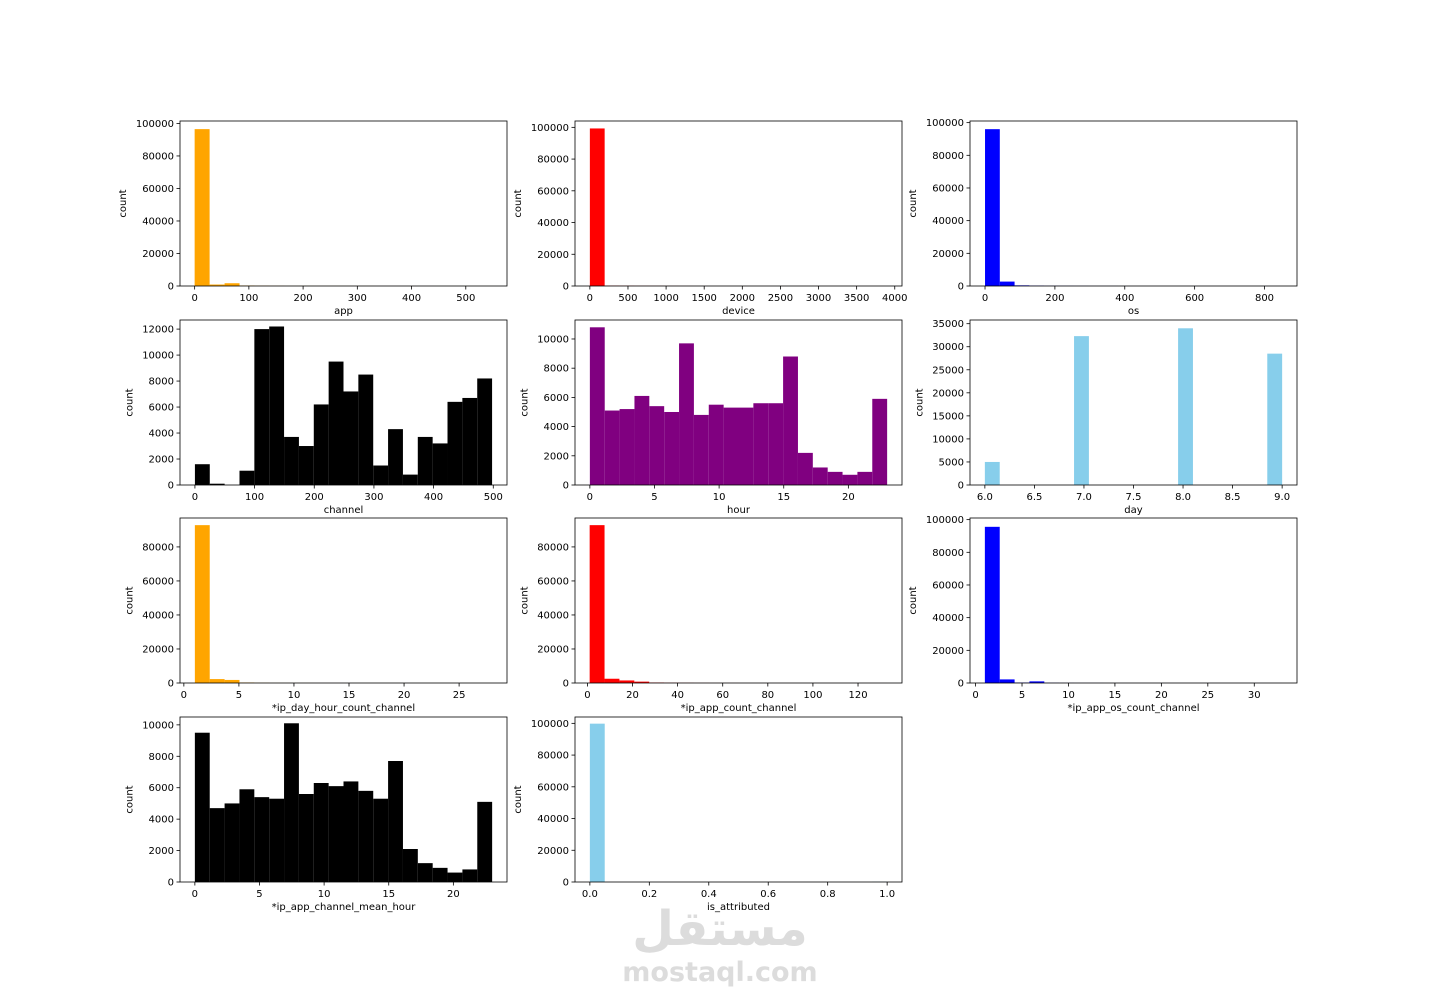 This screenshot has height=1008, width=1440. What do you see at coordinates (373, 497) in the screenshot?
I see `x-tick-label: 300` at bounding box center [373, 497].